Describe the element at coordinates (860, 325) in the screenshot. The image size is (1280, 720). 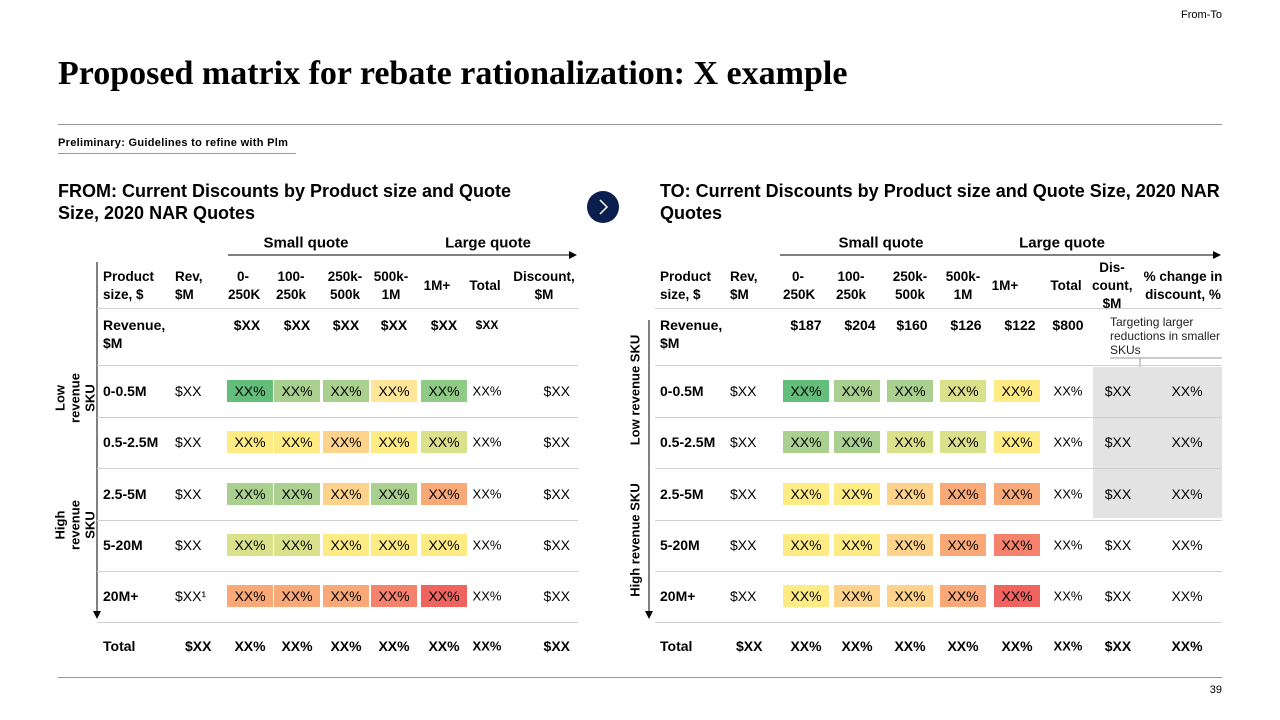
I see `revenue-value: $204` at that location.